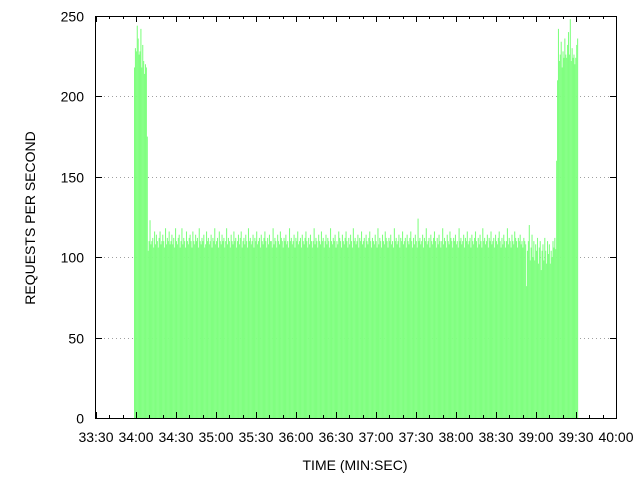  I want to click on y-tick-label: 0, so click(80, 419).